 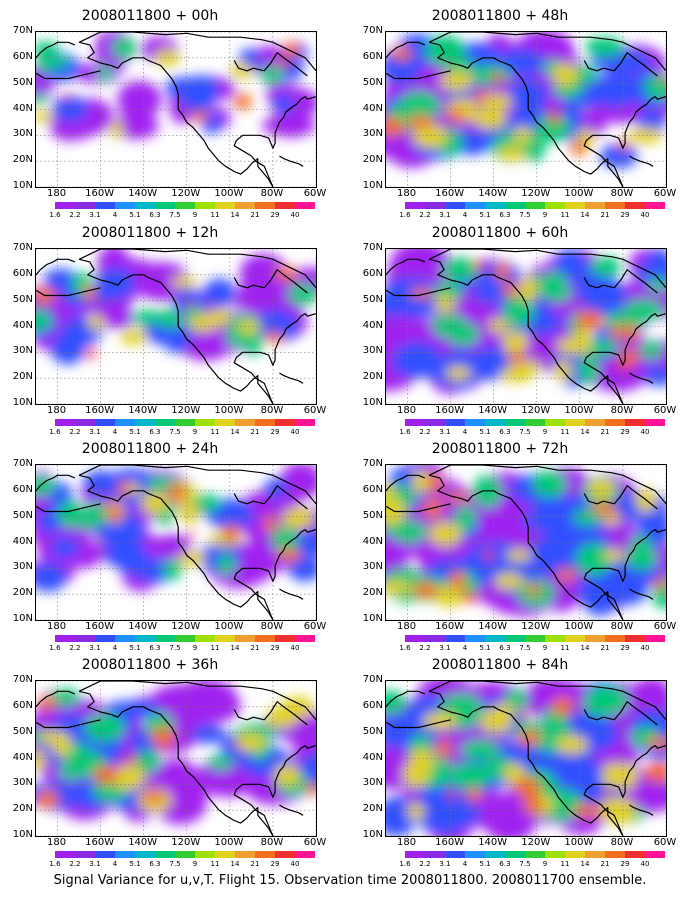 What do you see at coordinates (465, 432) in the screenshot?
I see `colorbar-value-label: 4` at bounding box center [465, 432].